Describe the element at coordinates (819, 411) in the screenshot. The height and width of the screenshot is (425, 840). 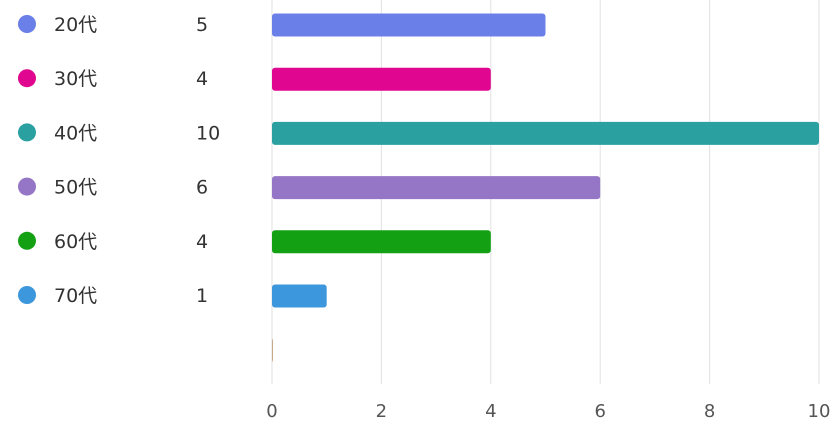
I see `x-tick-label: 10` at that location.